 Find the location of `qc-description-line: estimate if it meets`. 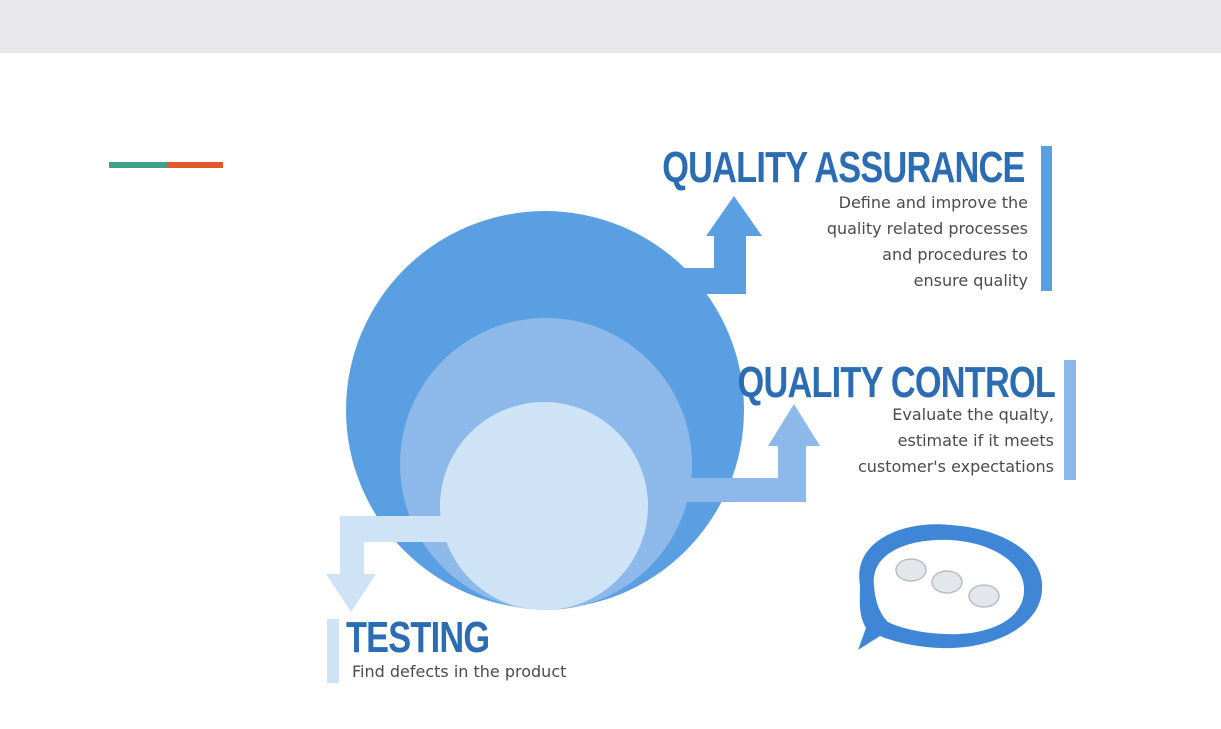

qc-description-line: estimate if it meets is located at coordinates (975, 440).